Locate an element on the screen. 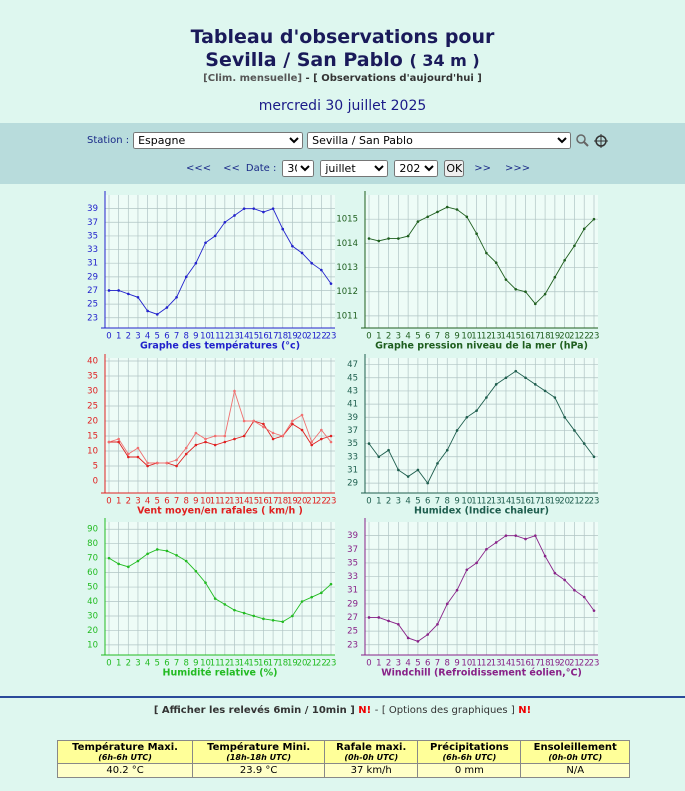 The width and height of the screenshot is (685, 791). day-select: 30 is located at coordinates (298, 168).